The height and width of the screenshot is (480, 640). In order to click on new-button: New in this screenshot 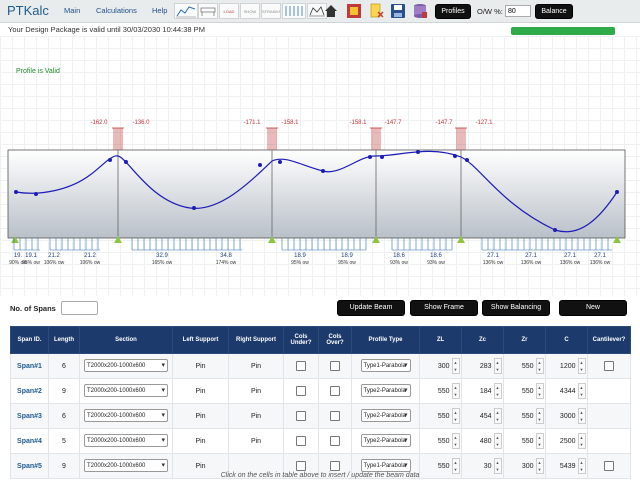, I will do `click(593, 308)`.